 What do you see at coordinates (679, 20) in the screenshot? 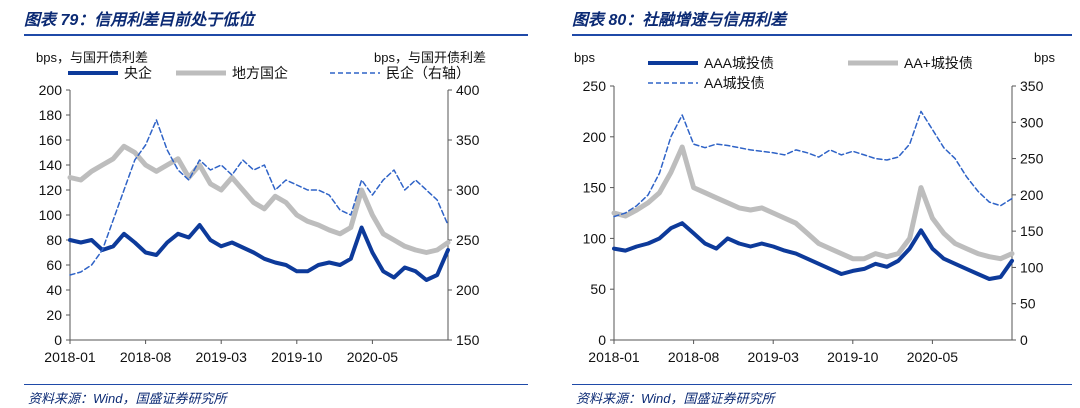
I see `figure-80-caption: 图表 80：社融增速与信用利差` at bounding box center [679, 20].